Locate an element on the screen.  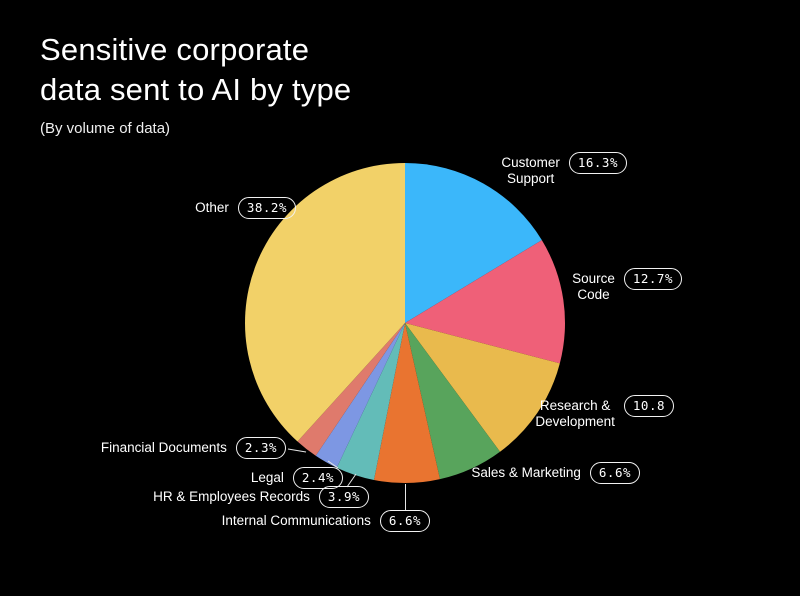
slice-label-financial-documents: Financial Documents 2.3% is located at coordinates (193, 448).